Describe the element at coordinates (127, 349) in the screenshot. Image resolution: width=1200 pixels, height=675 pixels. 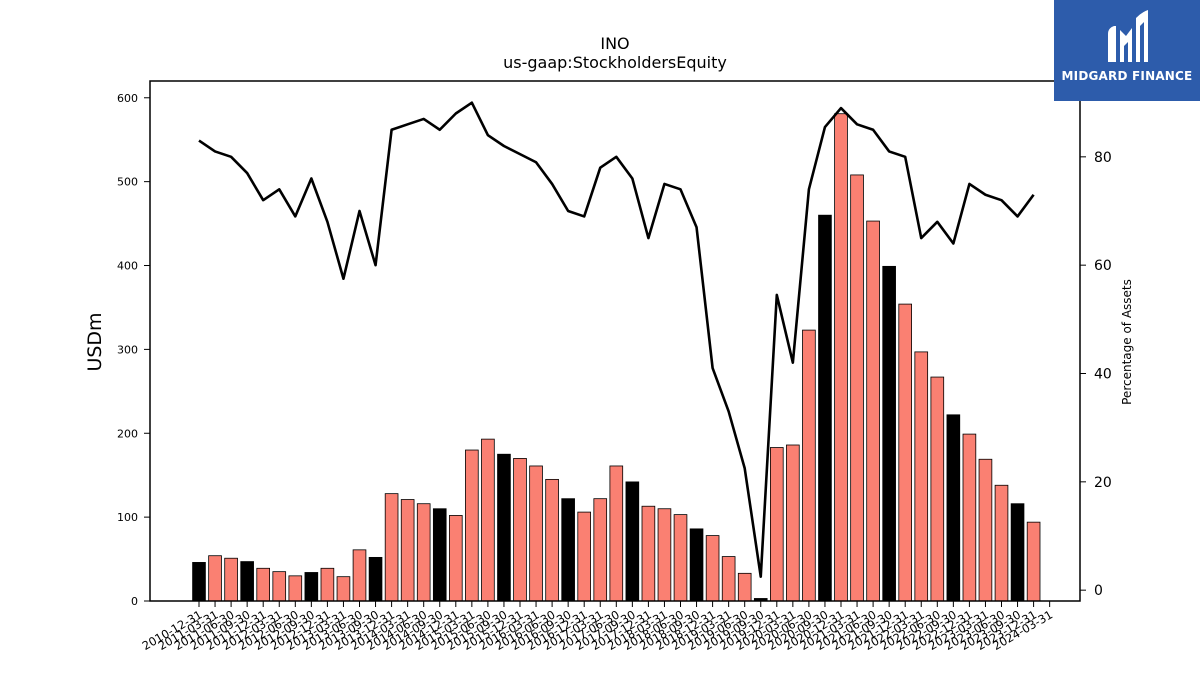
I see `y-tick-label-300: 300` at that location.